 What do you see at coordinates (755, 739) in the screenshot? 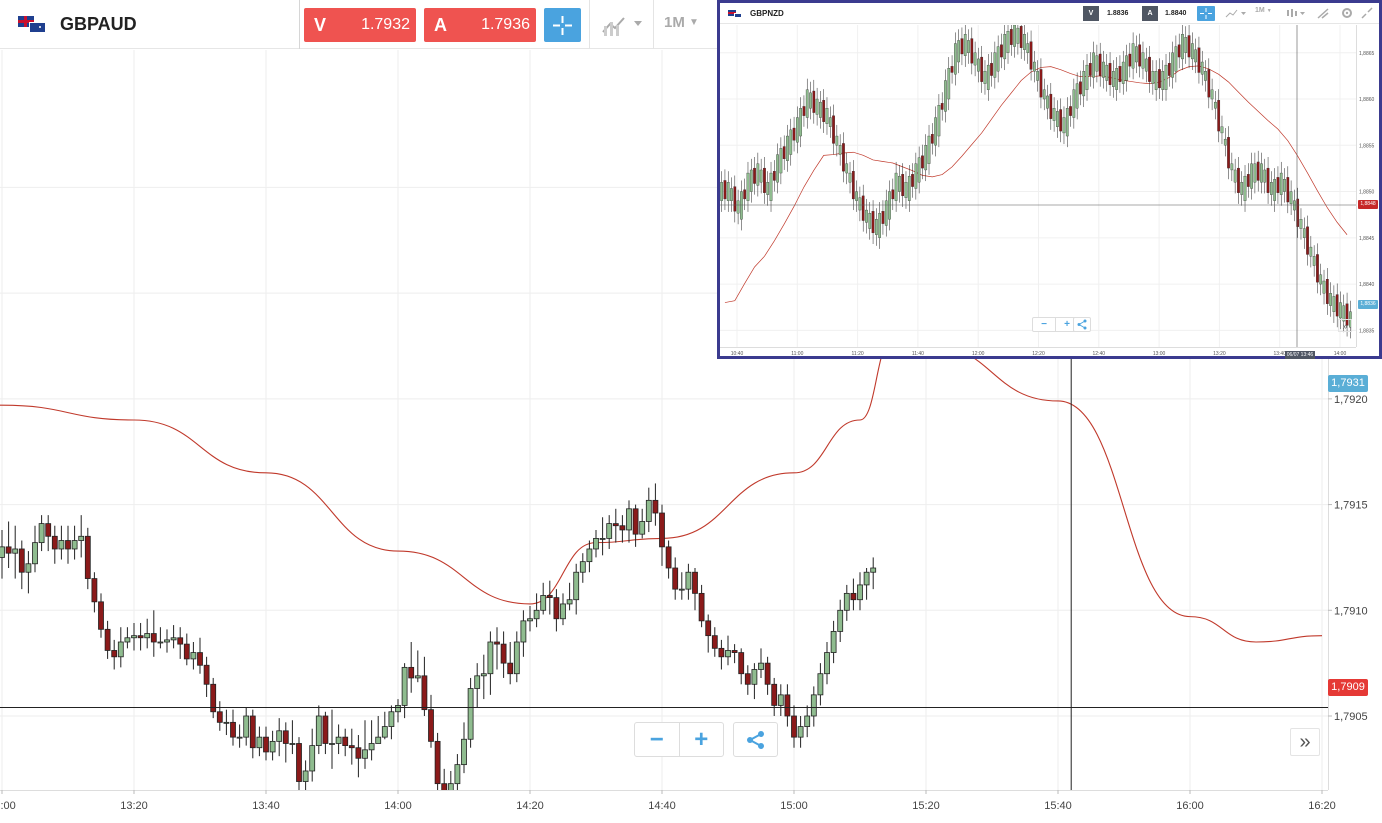
I see `share-button` at bounding box center [755, 739].